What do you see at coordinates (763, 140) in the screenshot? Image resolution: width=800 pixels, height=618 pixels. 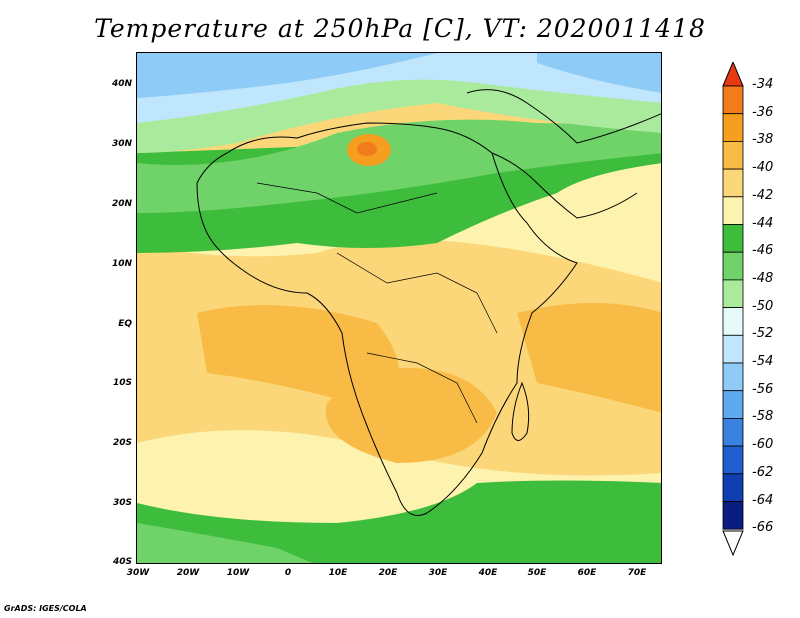 I see `colorbar-label: -38` at bounding box center [763, 140].